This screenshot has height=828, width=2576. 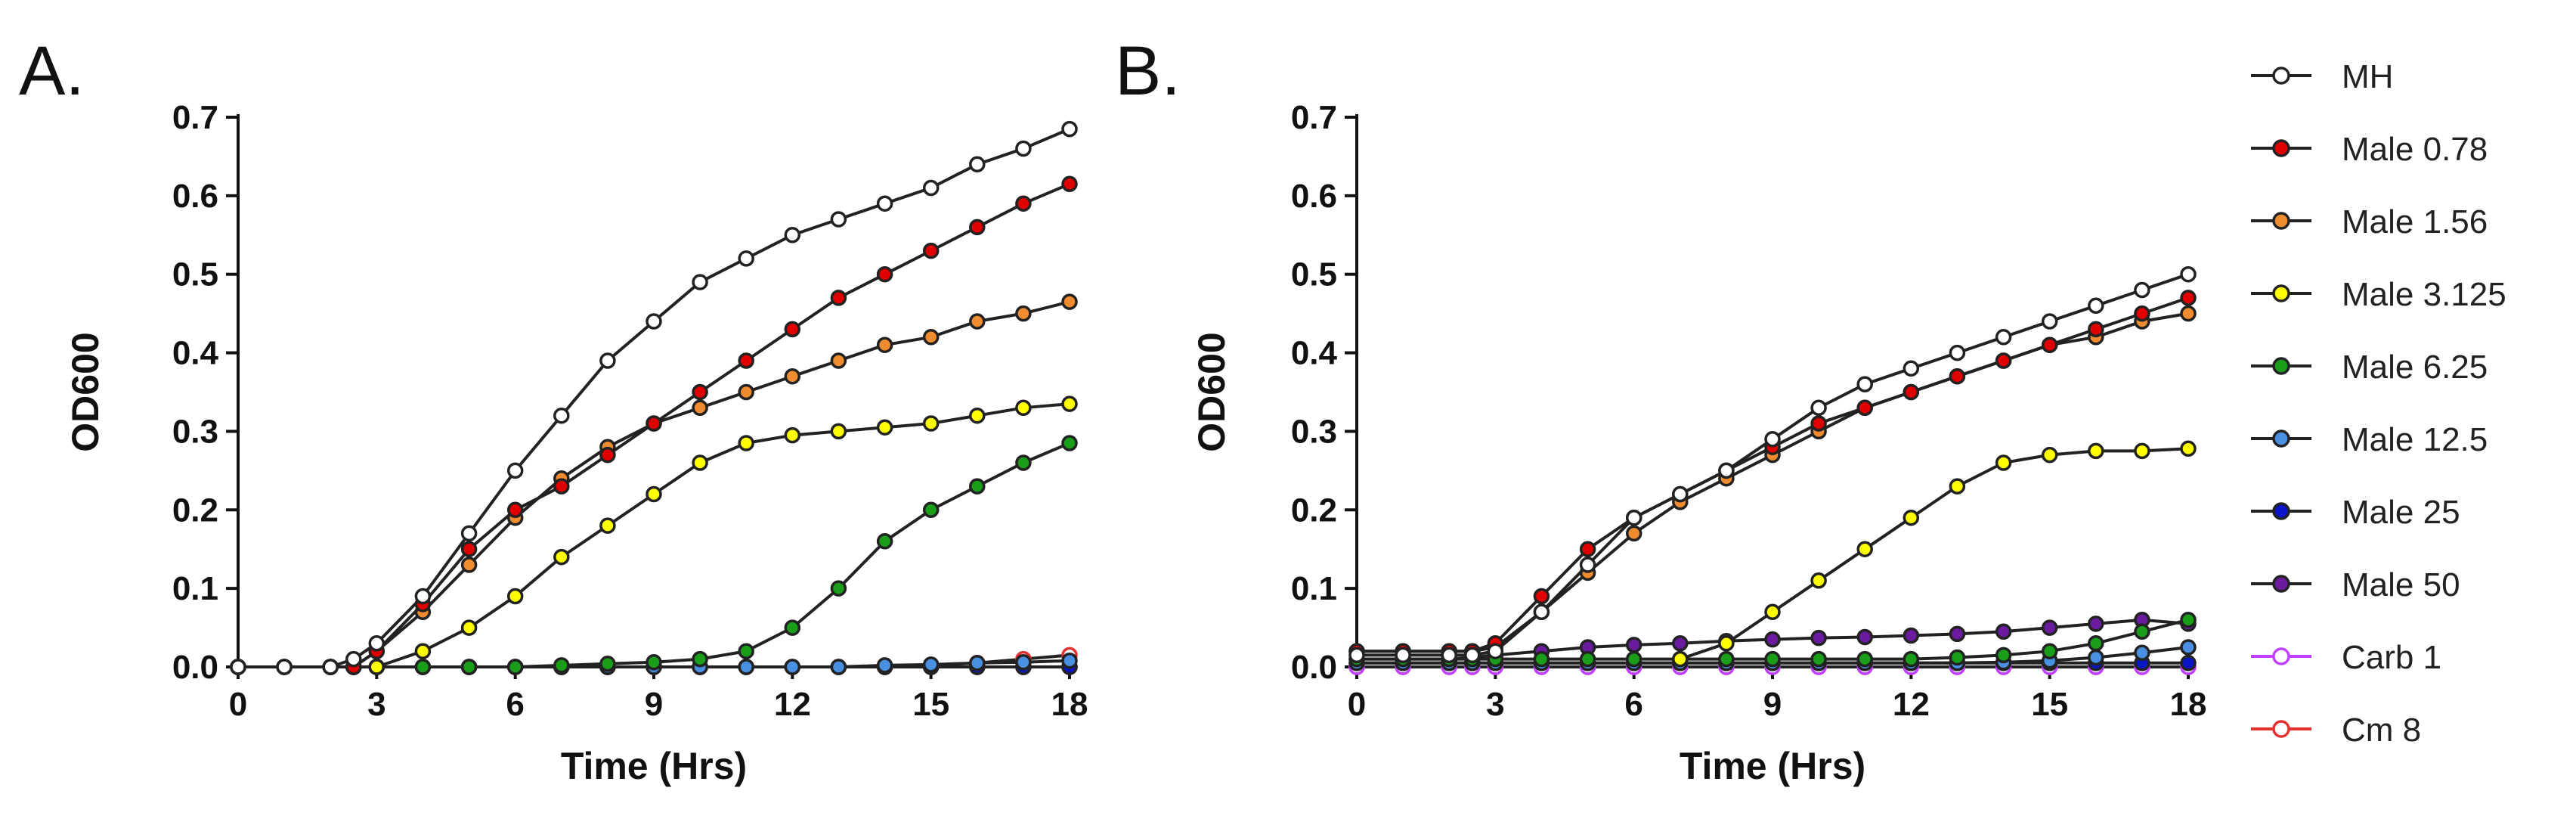 What do you see at coordinates (1314, 589) in the screenshot?
I see `y-tick-label: 0.1` at bounding box center [1314, 589].